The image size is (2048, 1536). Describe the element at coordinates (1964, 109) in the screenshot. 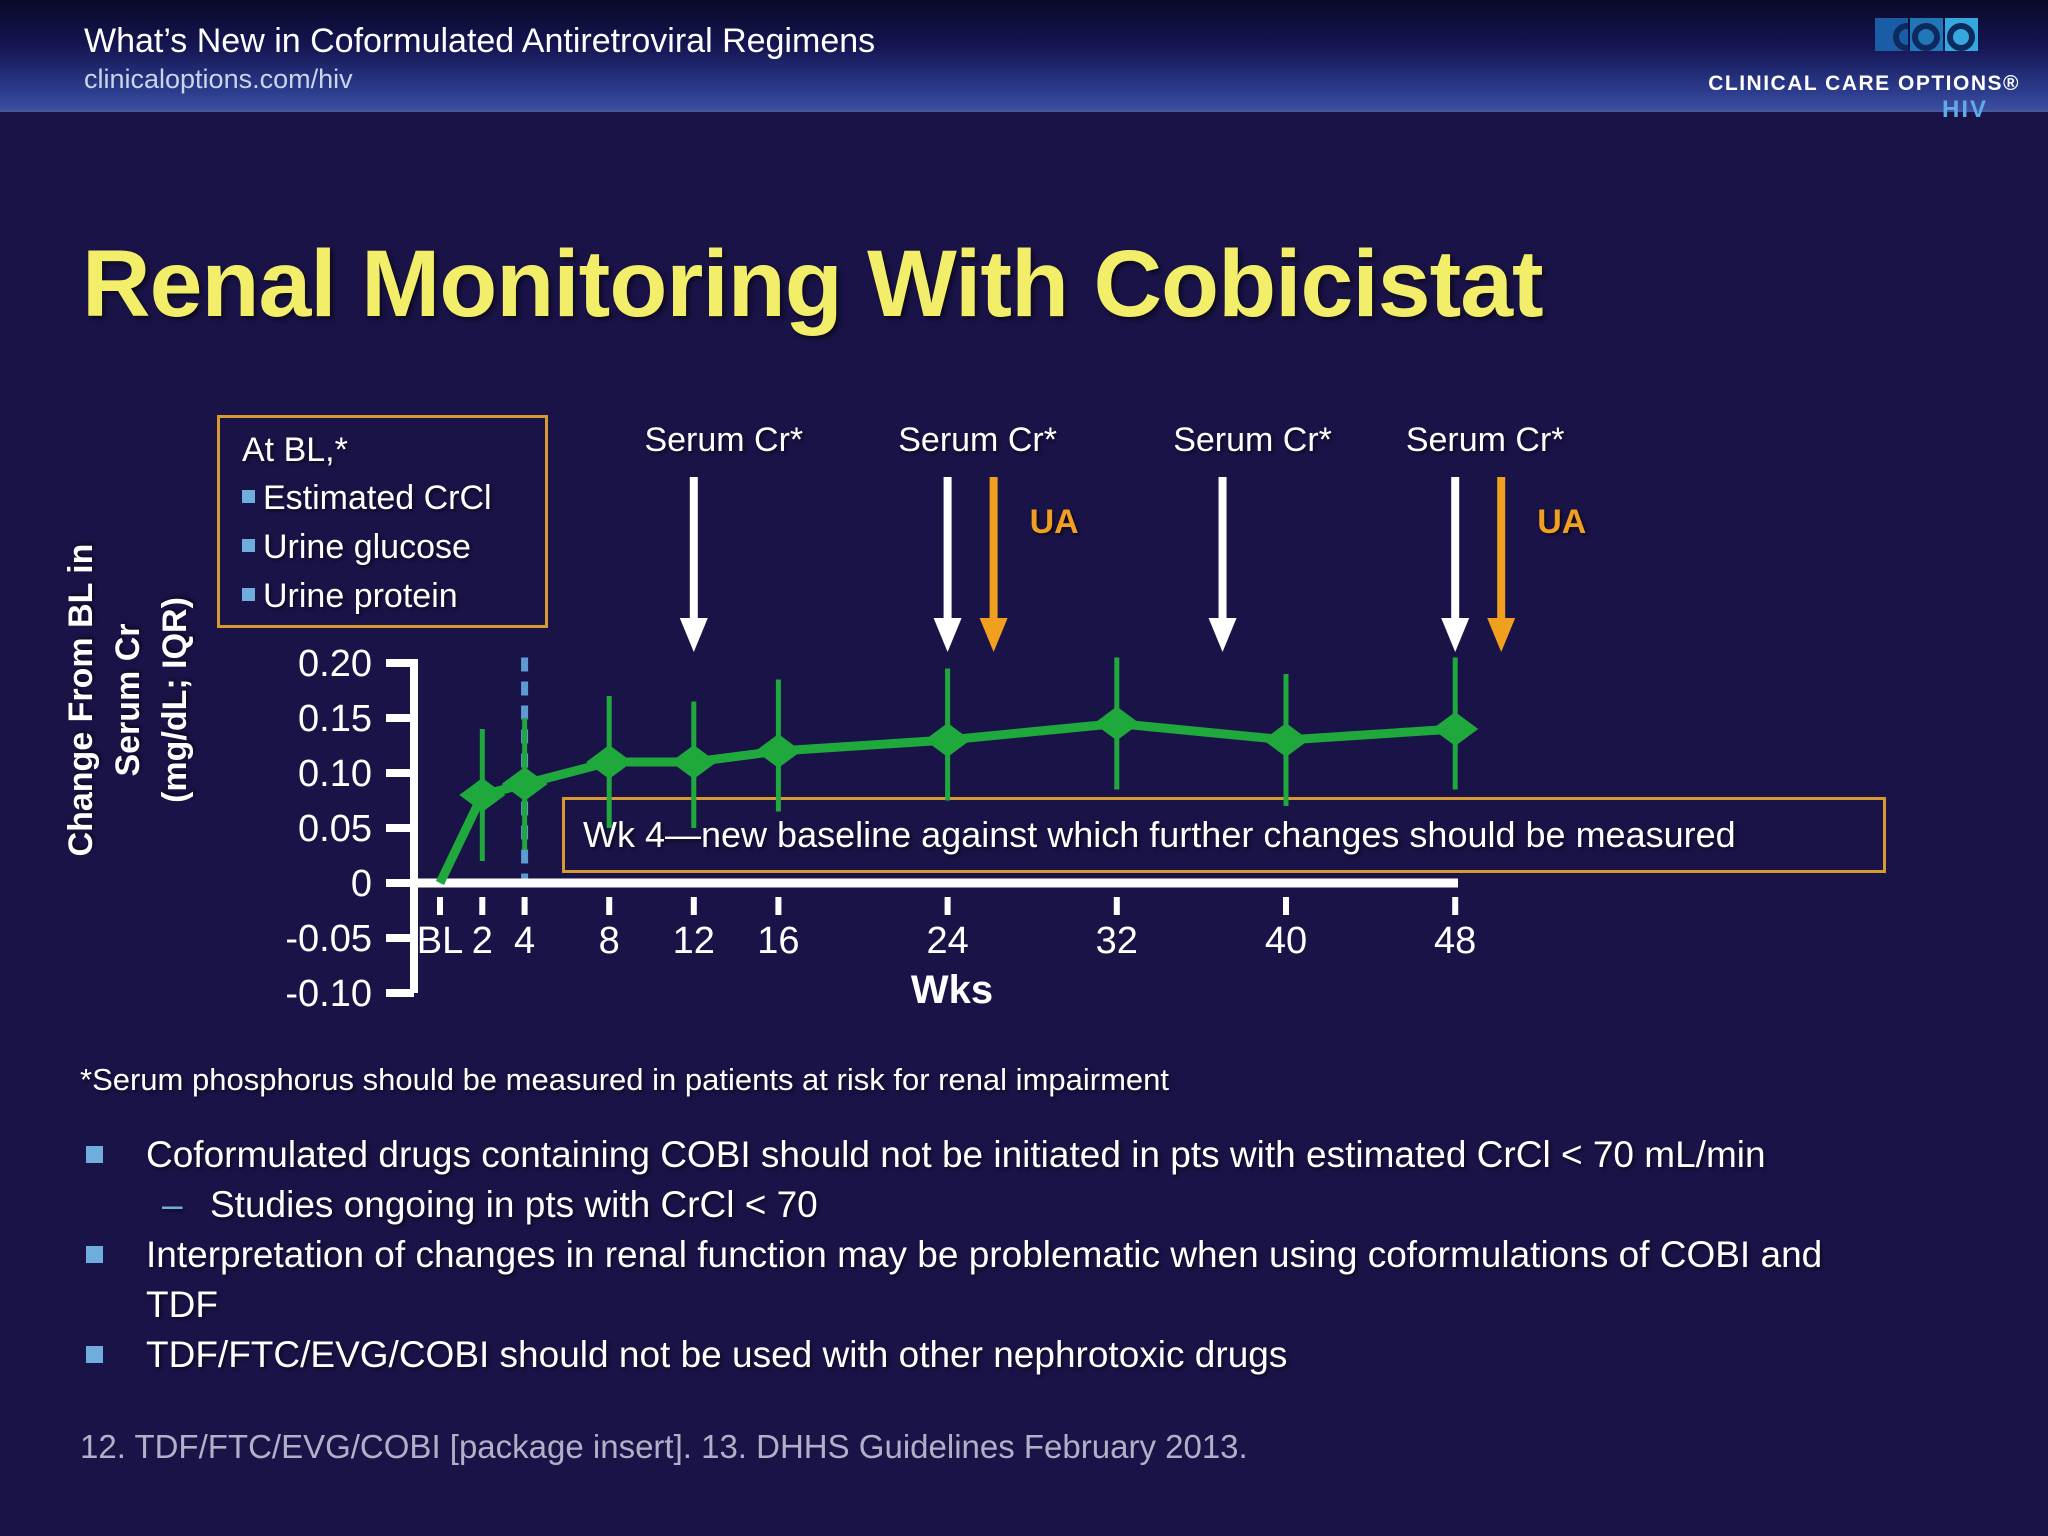

I see `brand-hiv-label: HIV` at that location.